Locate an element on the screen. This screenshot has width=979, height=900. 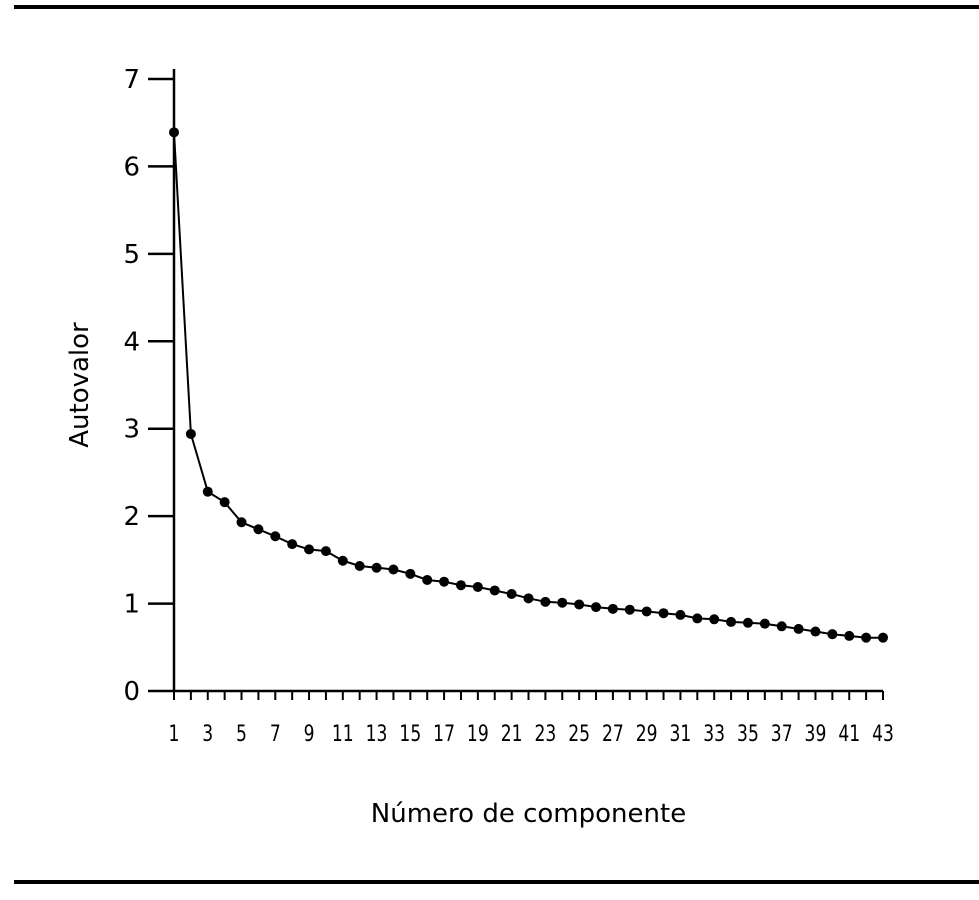
x-tick-label: 21 is located at coordinates (512, 734).